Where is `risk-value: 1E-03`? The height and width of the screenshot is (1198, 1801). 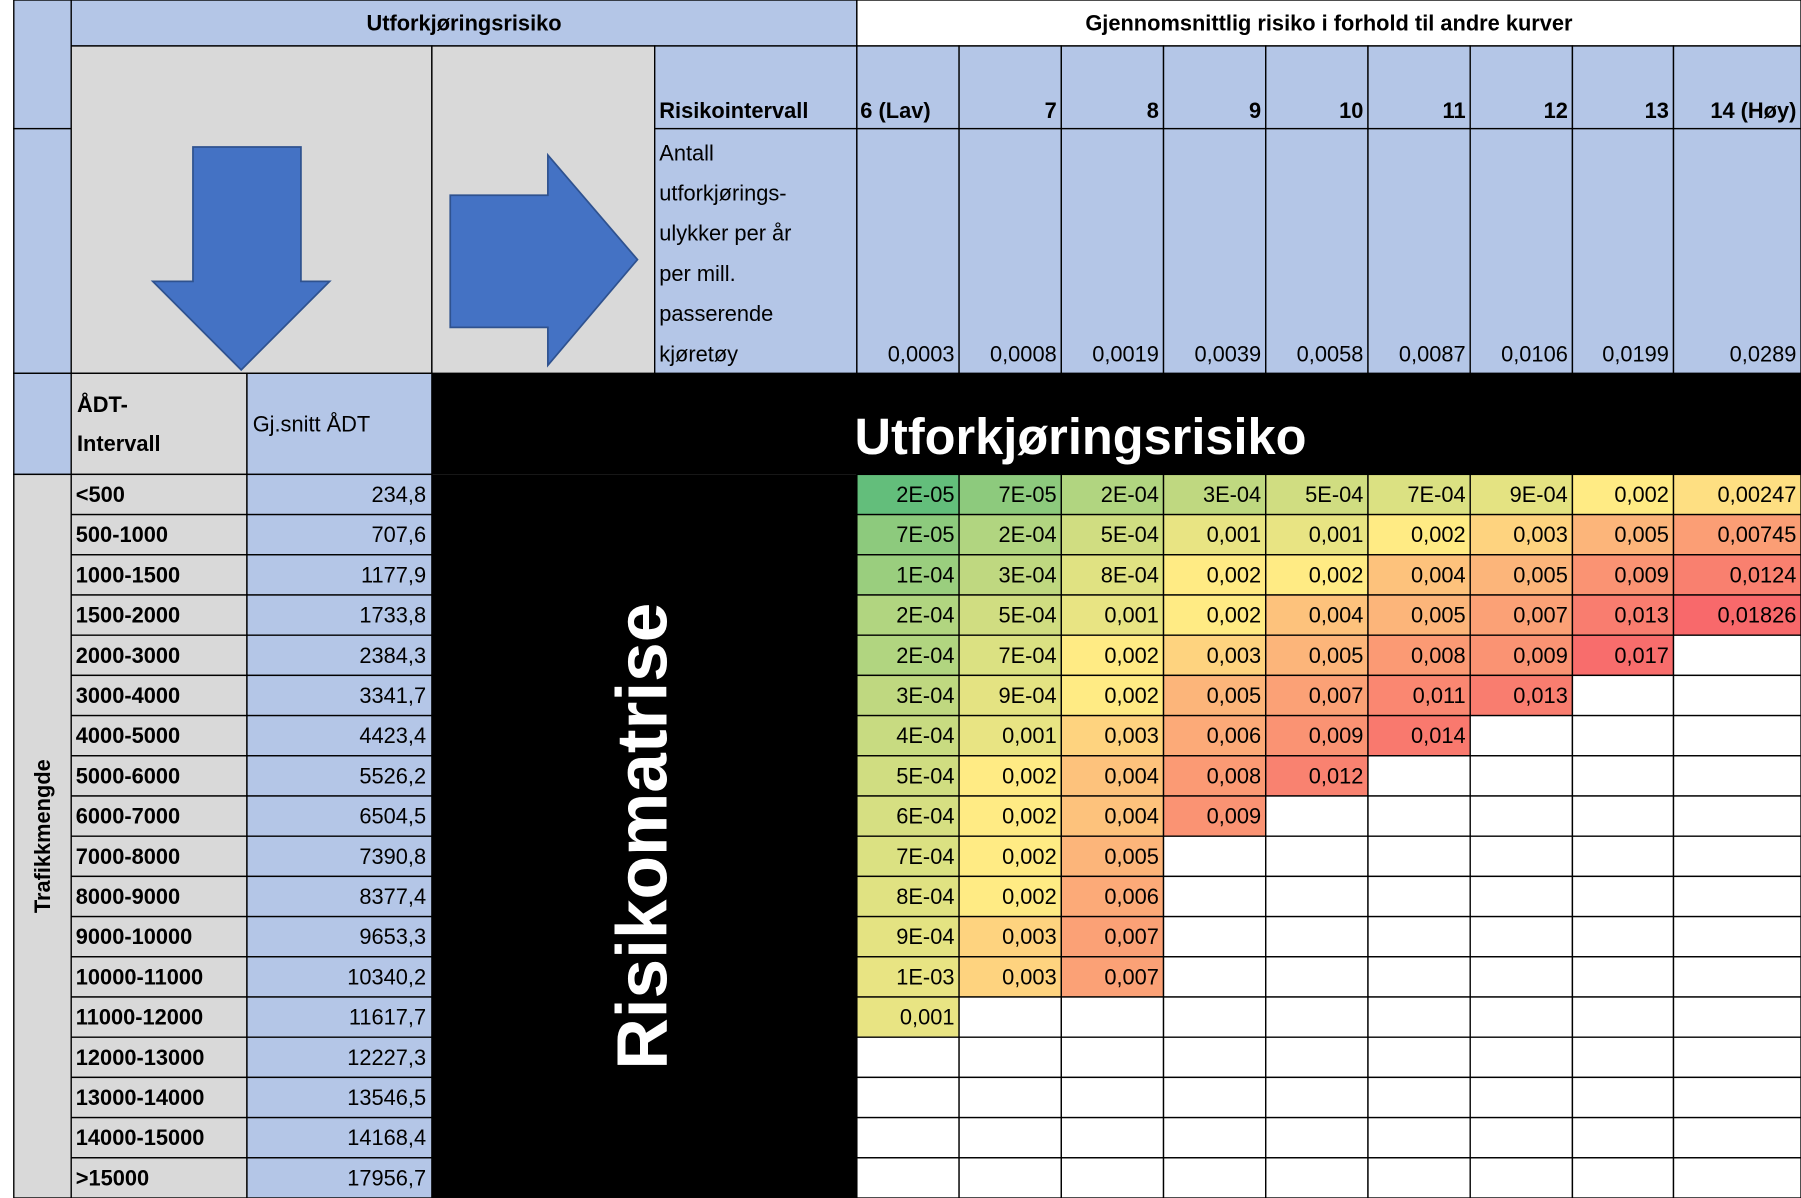 risk-value: 1E-03 is located at coordinates (925, 976).